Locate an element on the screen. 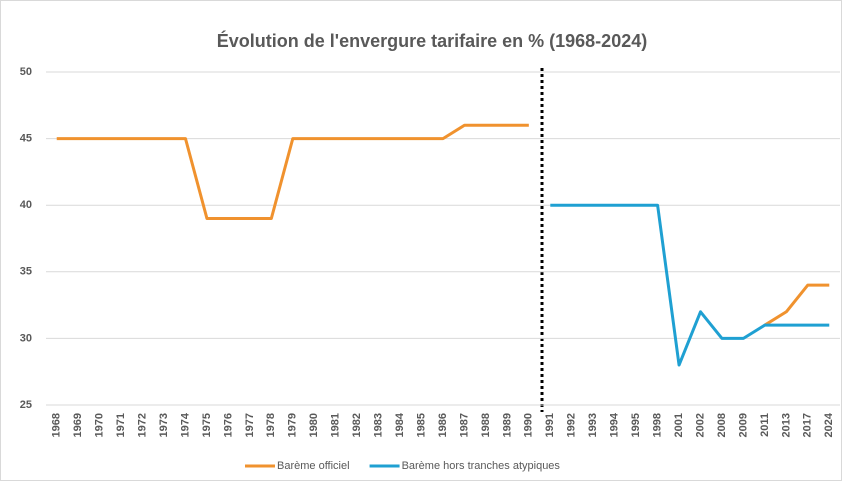  x-tick-label: 1988 is located at coordinates (486, 425).